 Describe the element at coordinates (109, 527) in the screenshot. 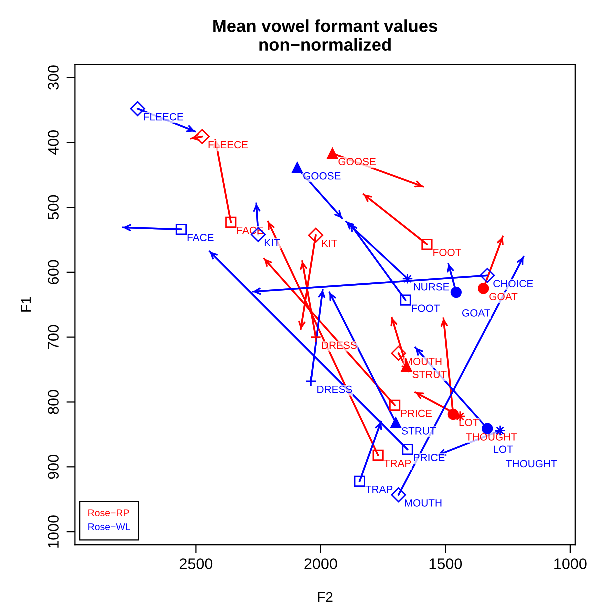

I see `text: Rose−WL` at that location.